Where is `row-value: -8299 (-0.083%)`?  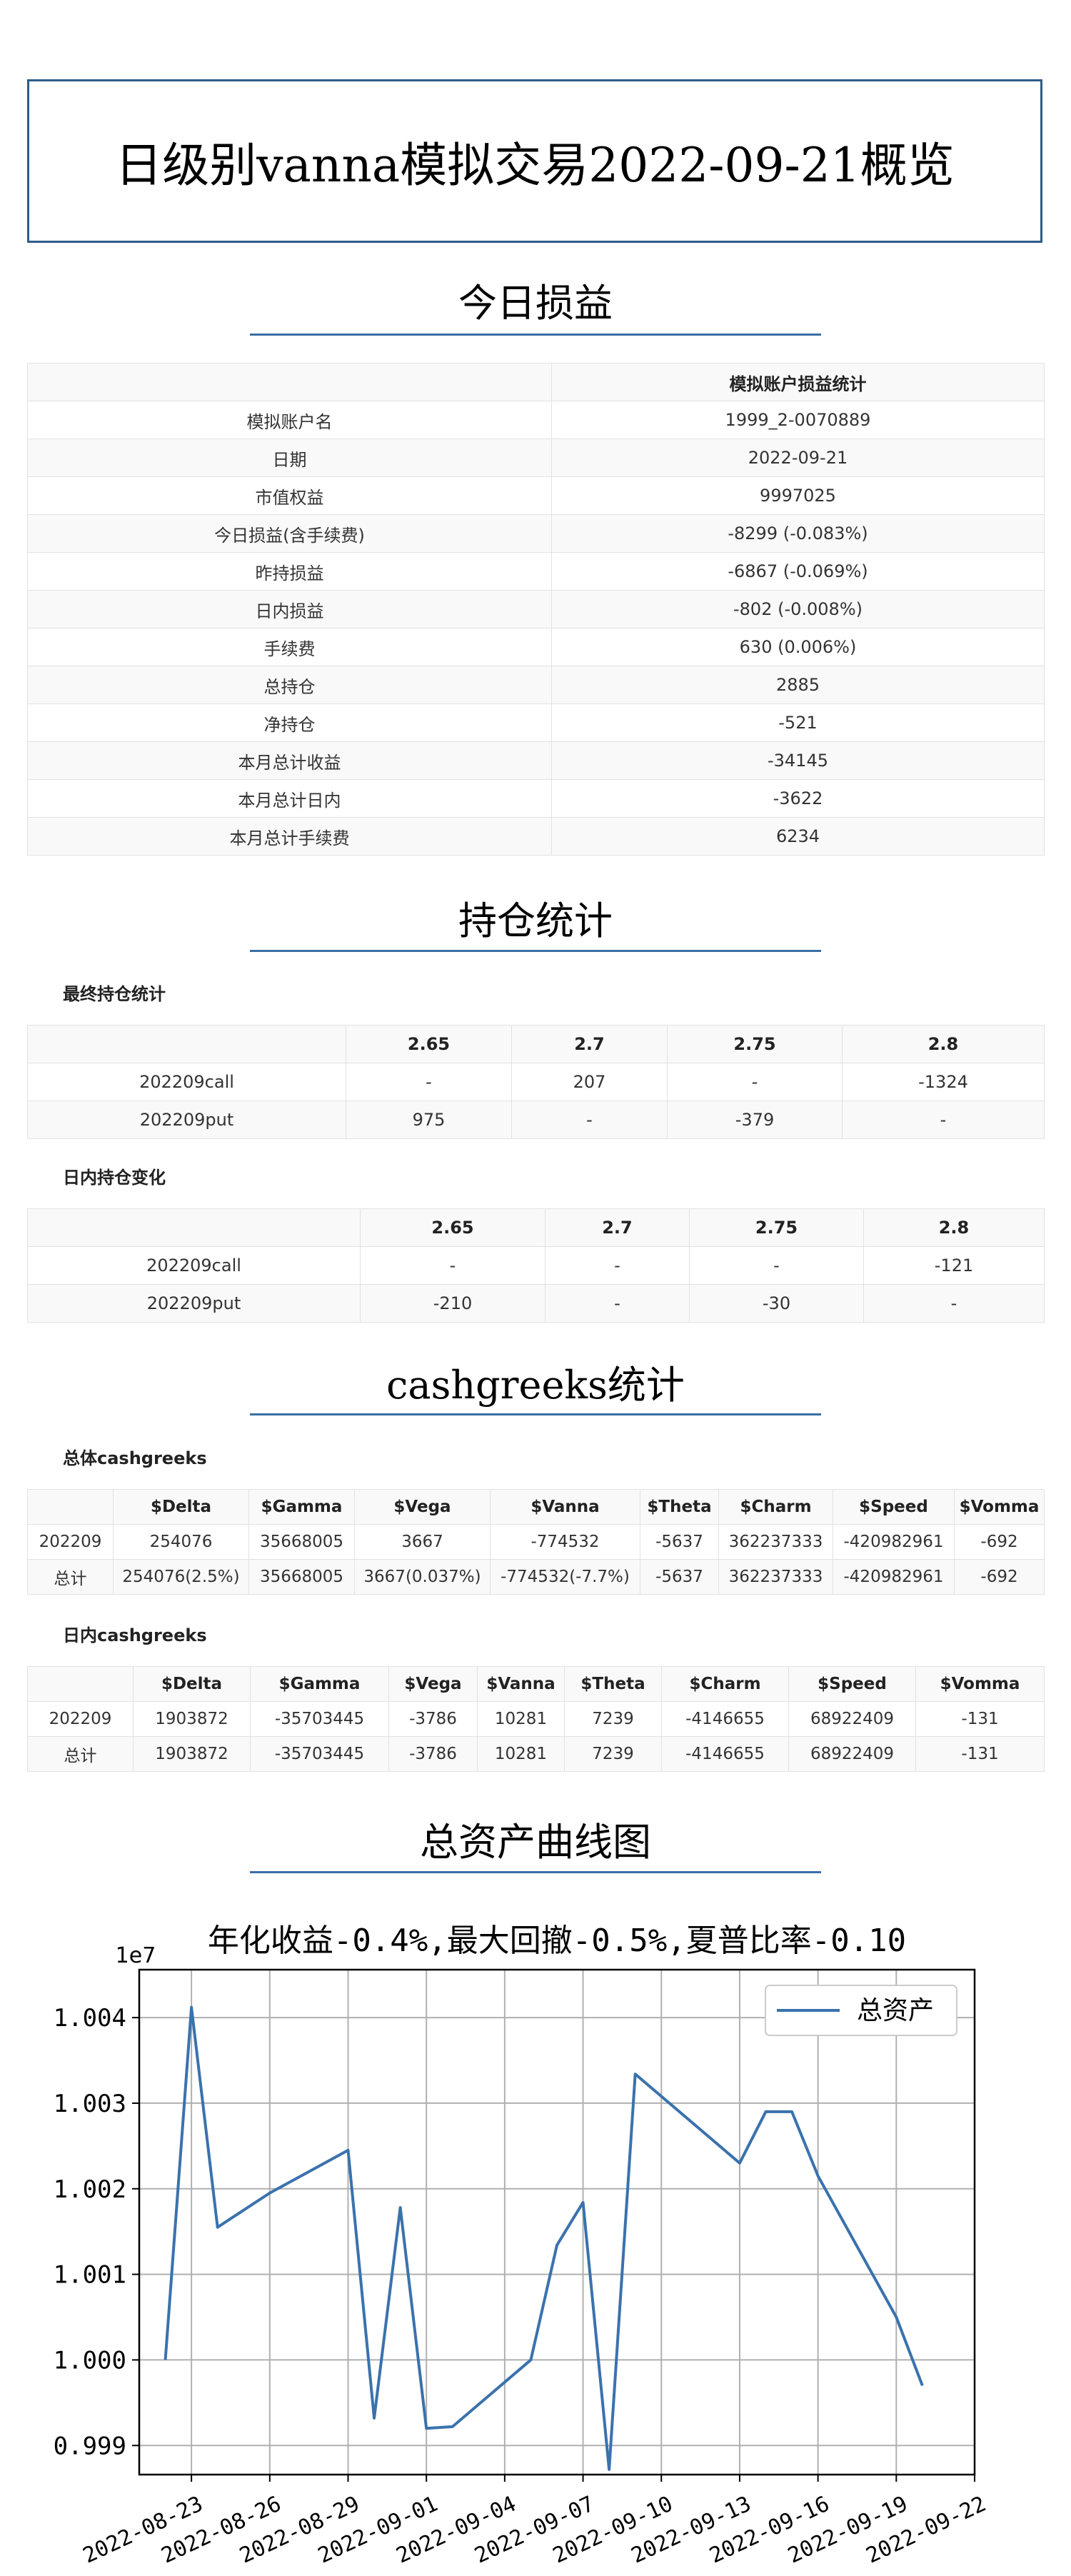
row-value: -8299 (-0.083%) is located at coordinates (798, 533).